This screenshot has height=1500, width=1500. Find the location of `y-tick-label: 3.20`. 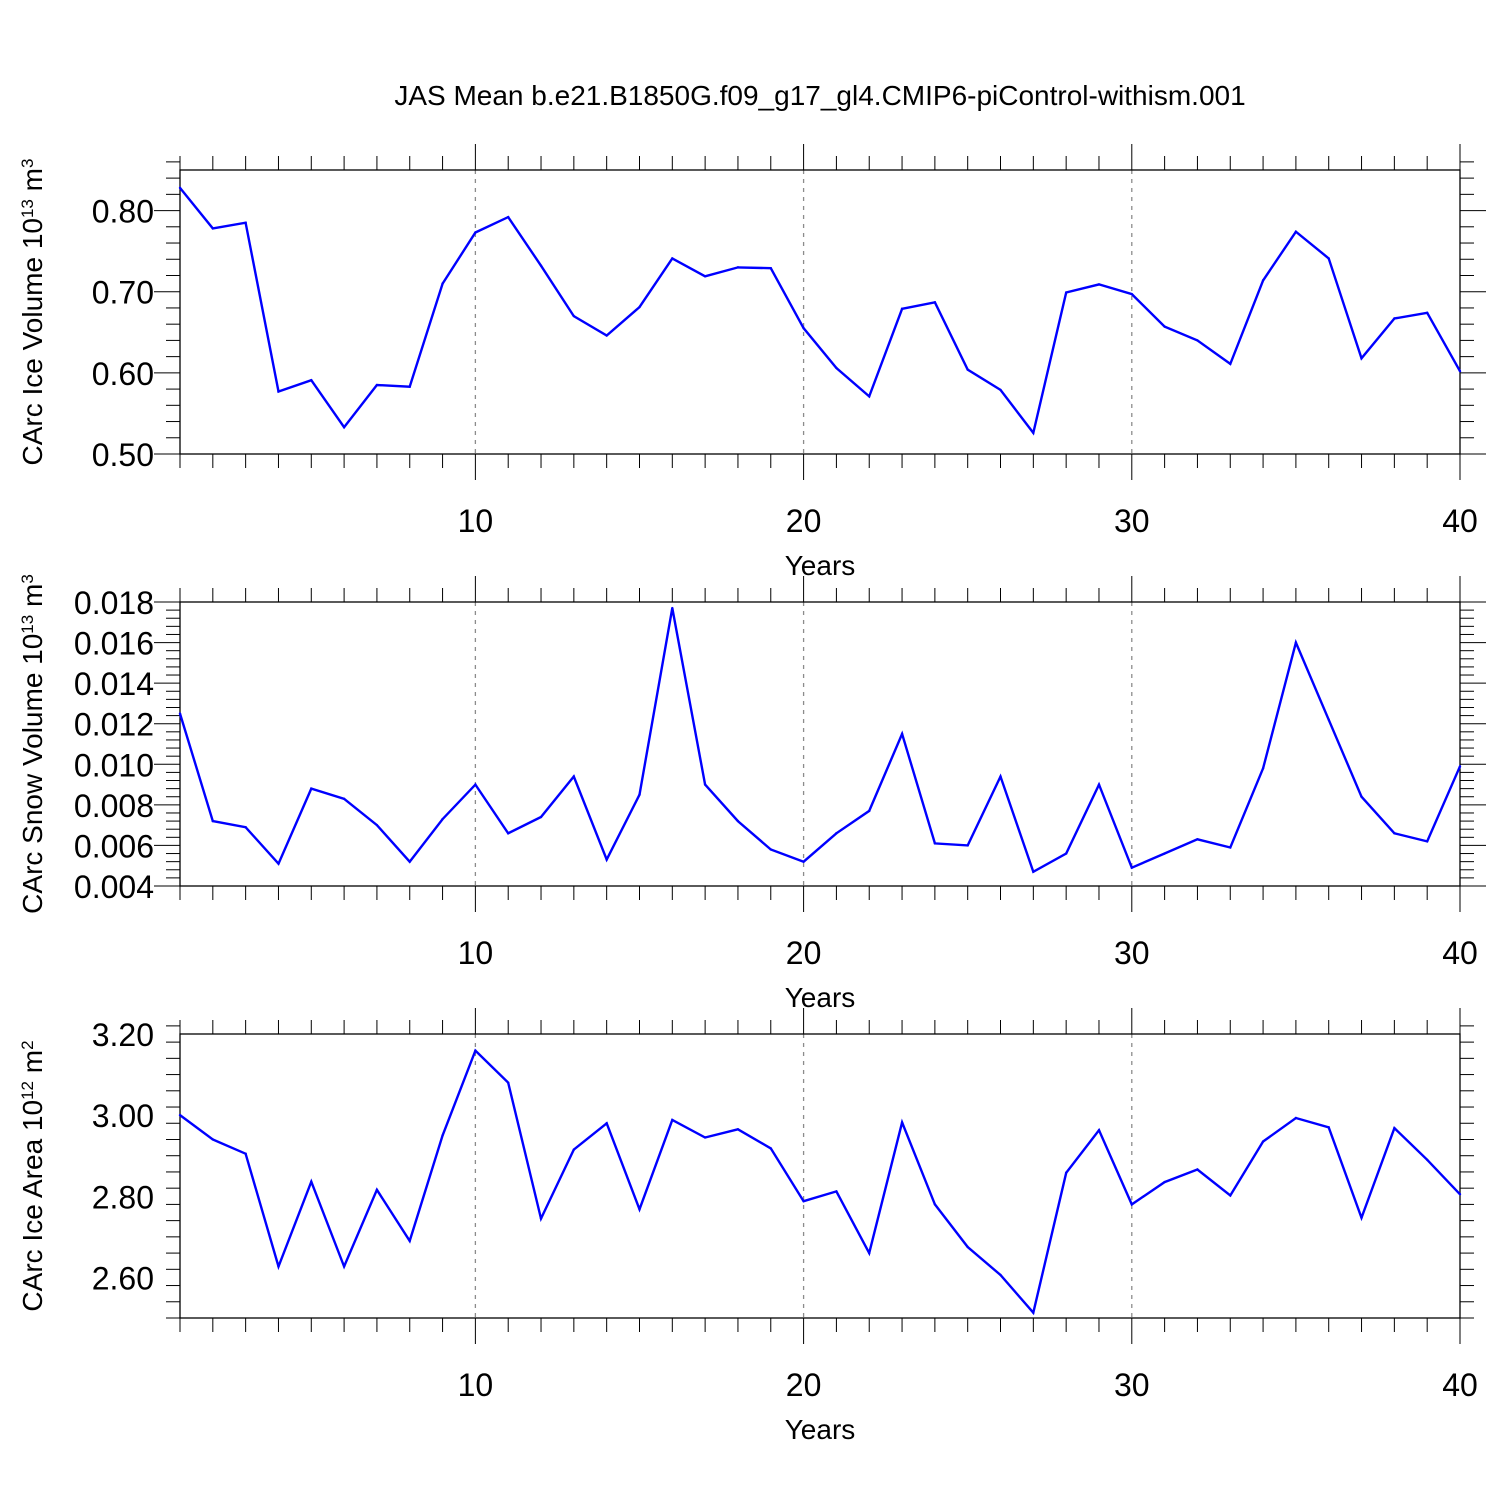

y-tick-label: 3.20 is located at coordinates (123, 1035).